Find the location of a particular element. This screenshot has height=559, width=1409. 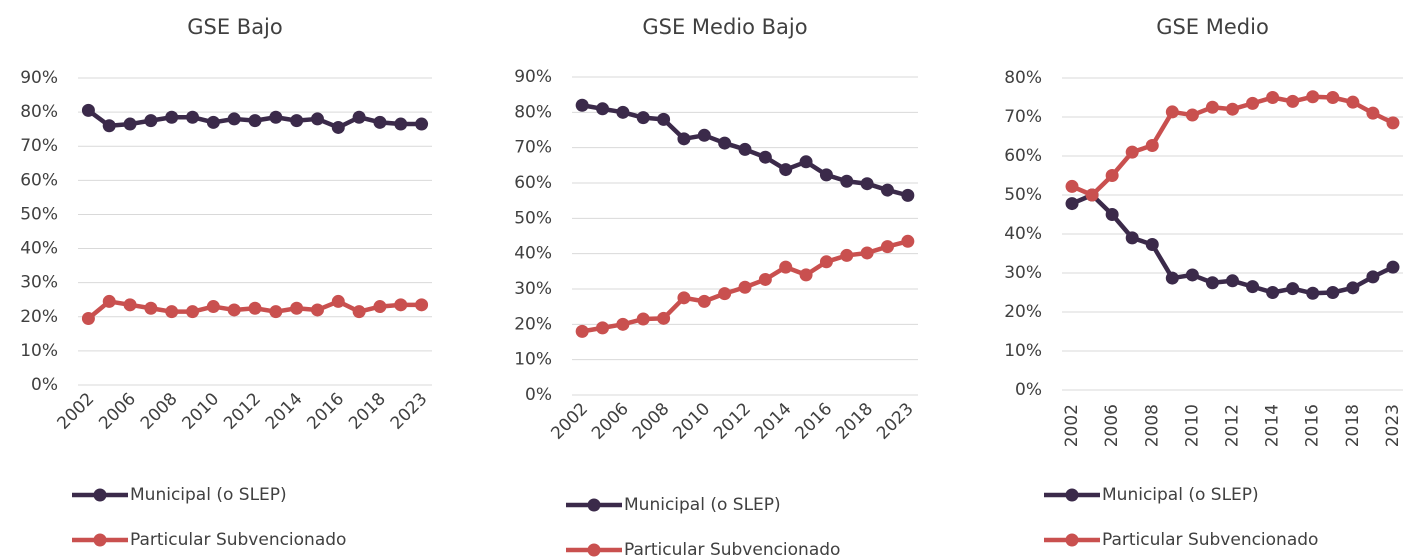

y-tick-label: 50% is located at coordinates (533, 218).